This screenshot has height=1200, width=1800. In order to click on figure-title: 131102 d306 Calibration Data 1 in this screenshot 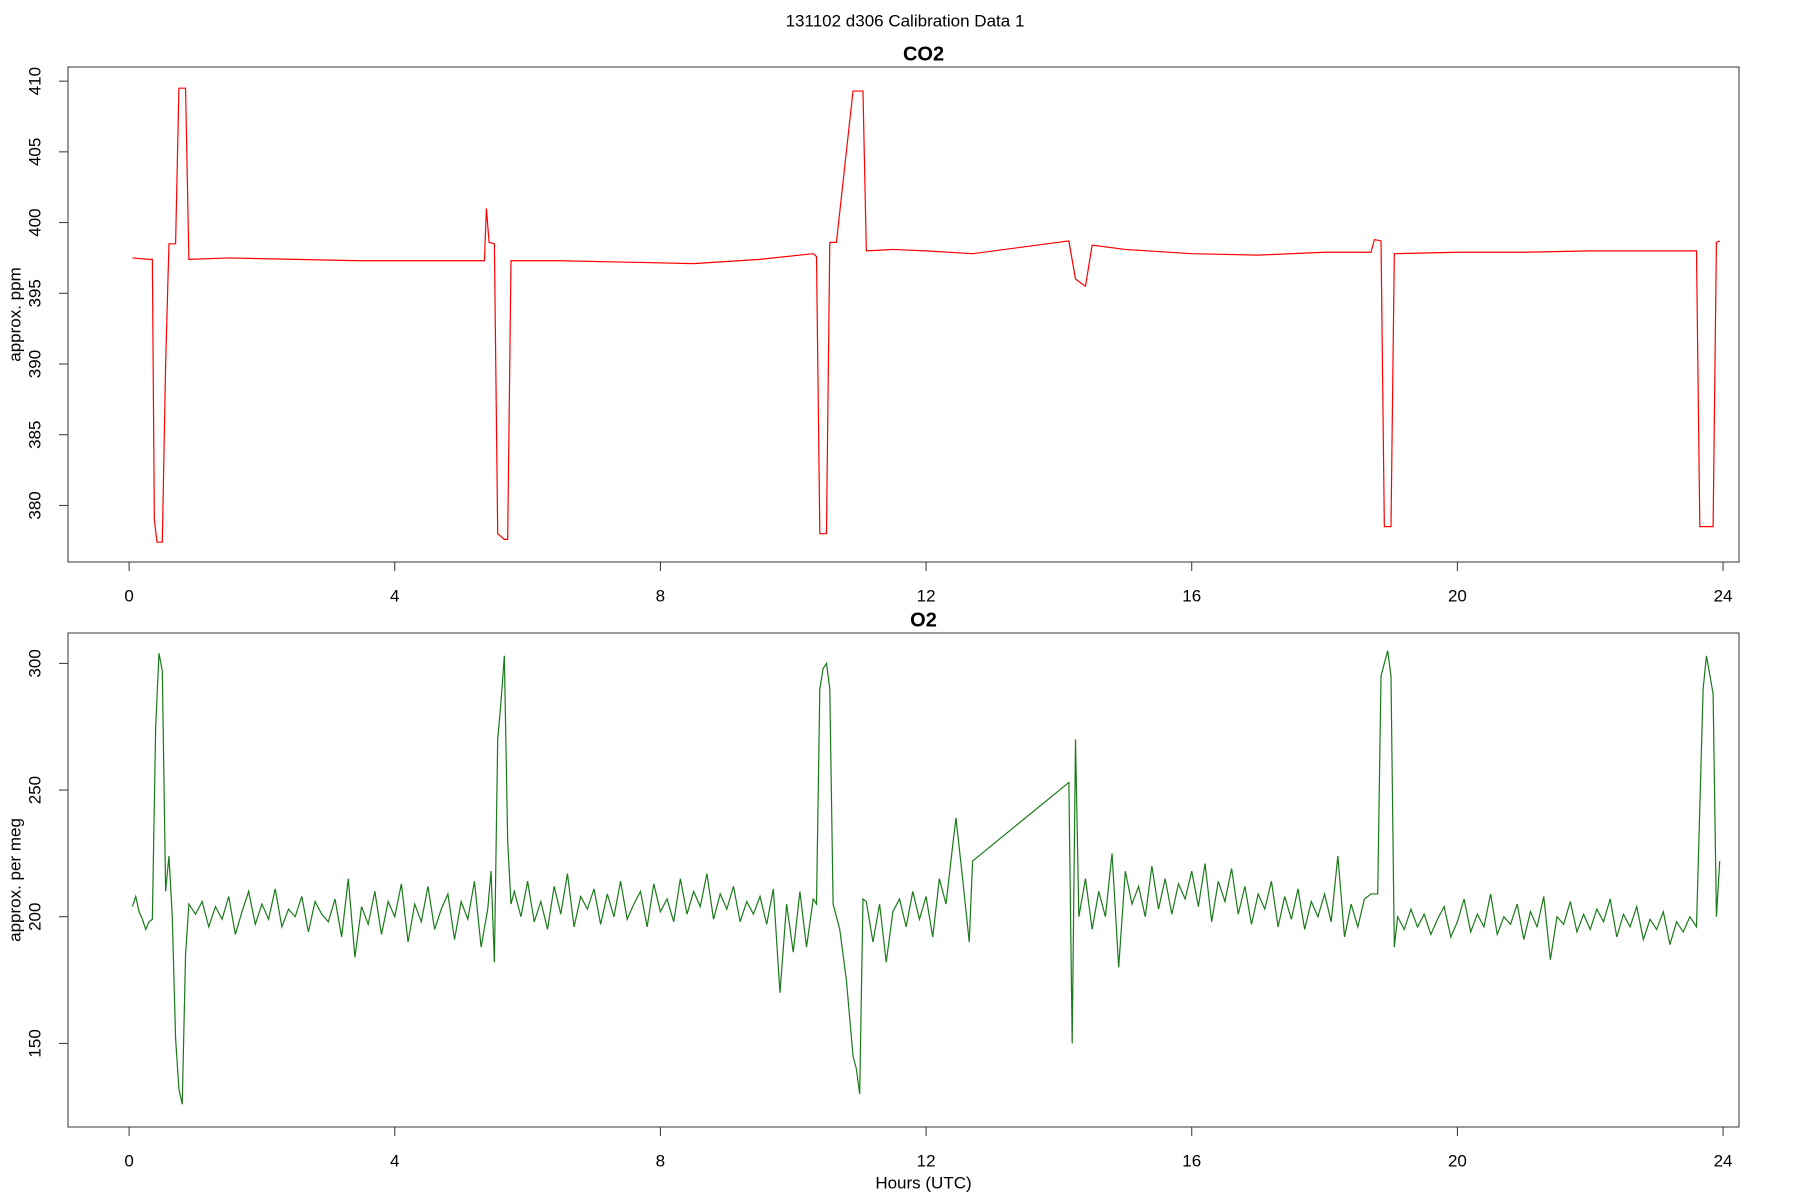, I will do `click(905, 20)`.